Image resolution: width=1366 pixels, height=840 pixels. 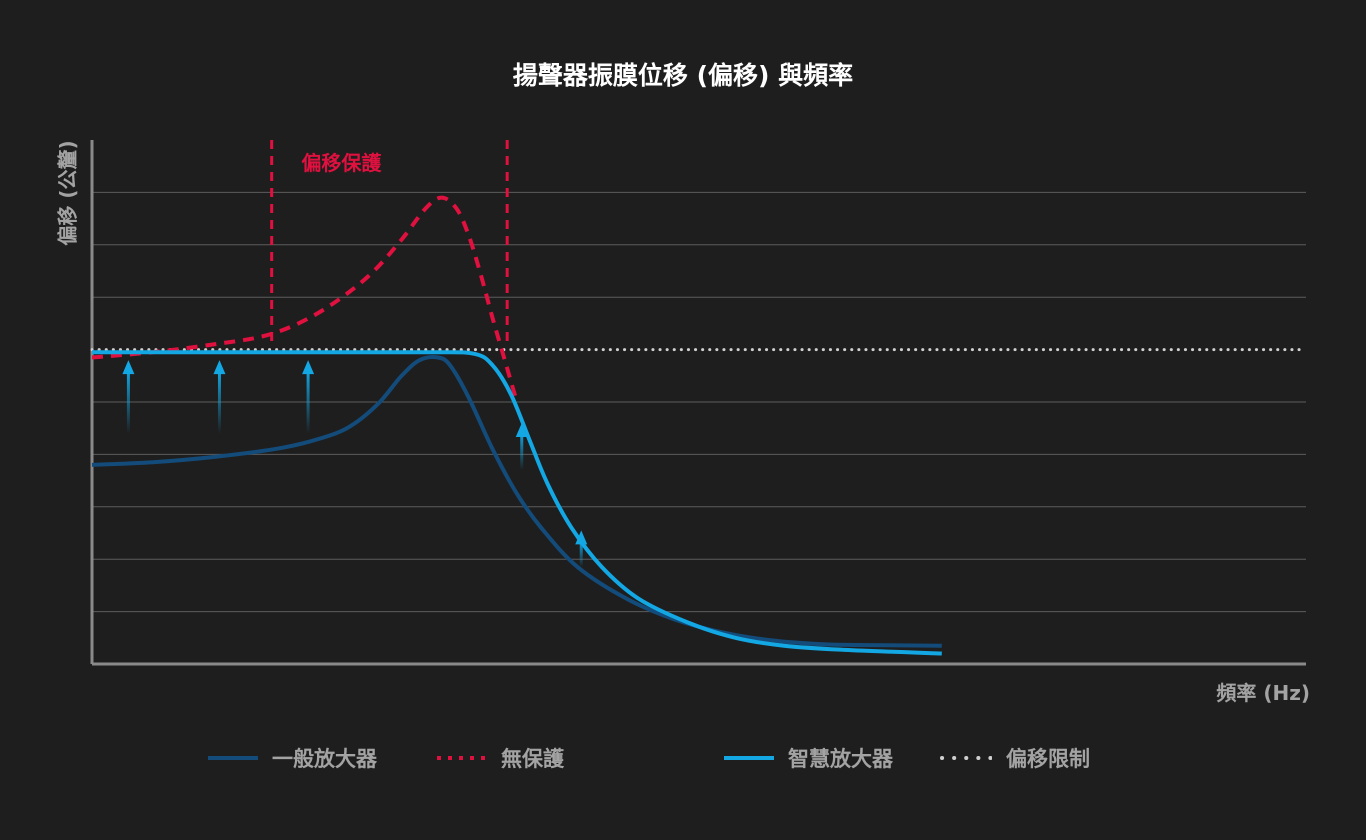 I want to click on legend-label-standard-amp: 一般放大器, so click(x=324, y=759).